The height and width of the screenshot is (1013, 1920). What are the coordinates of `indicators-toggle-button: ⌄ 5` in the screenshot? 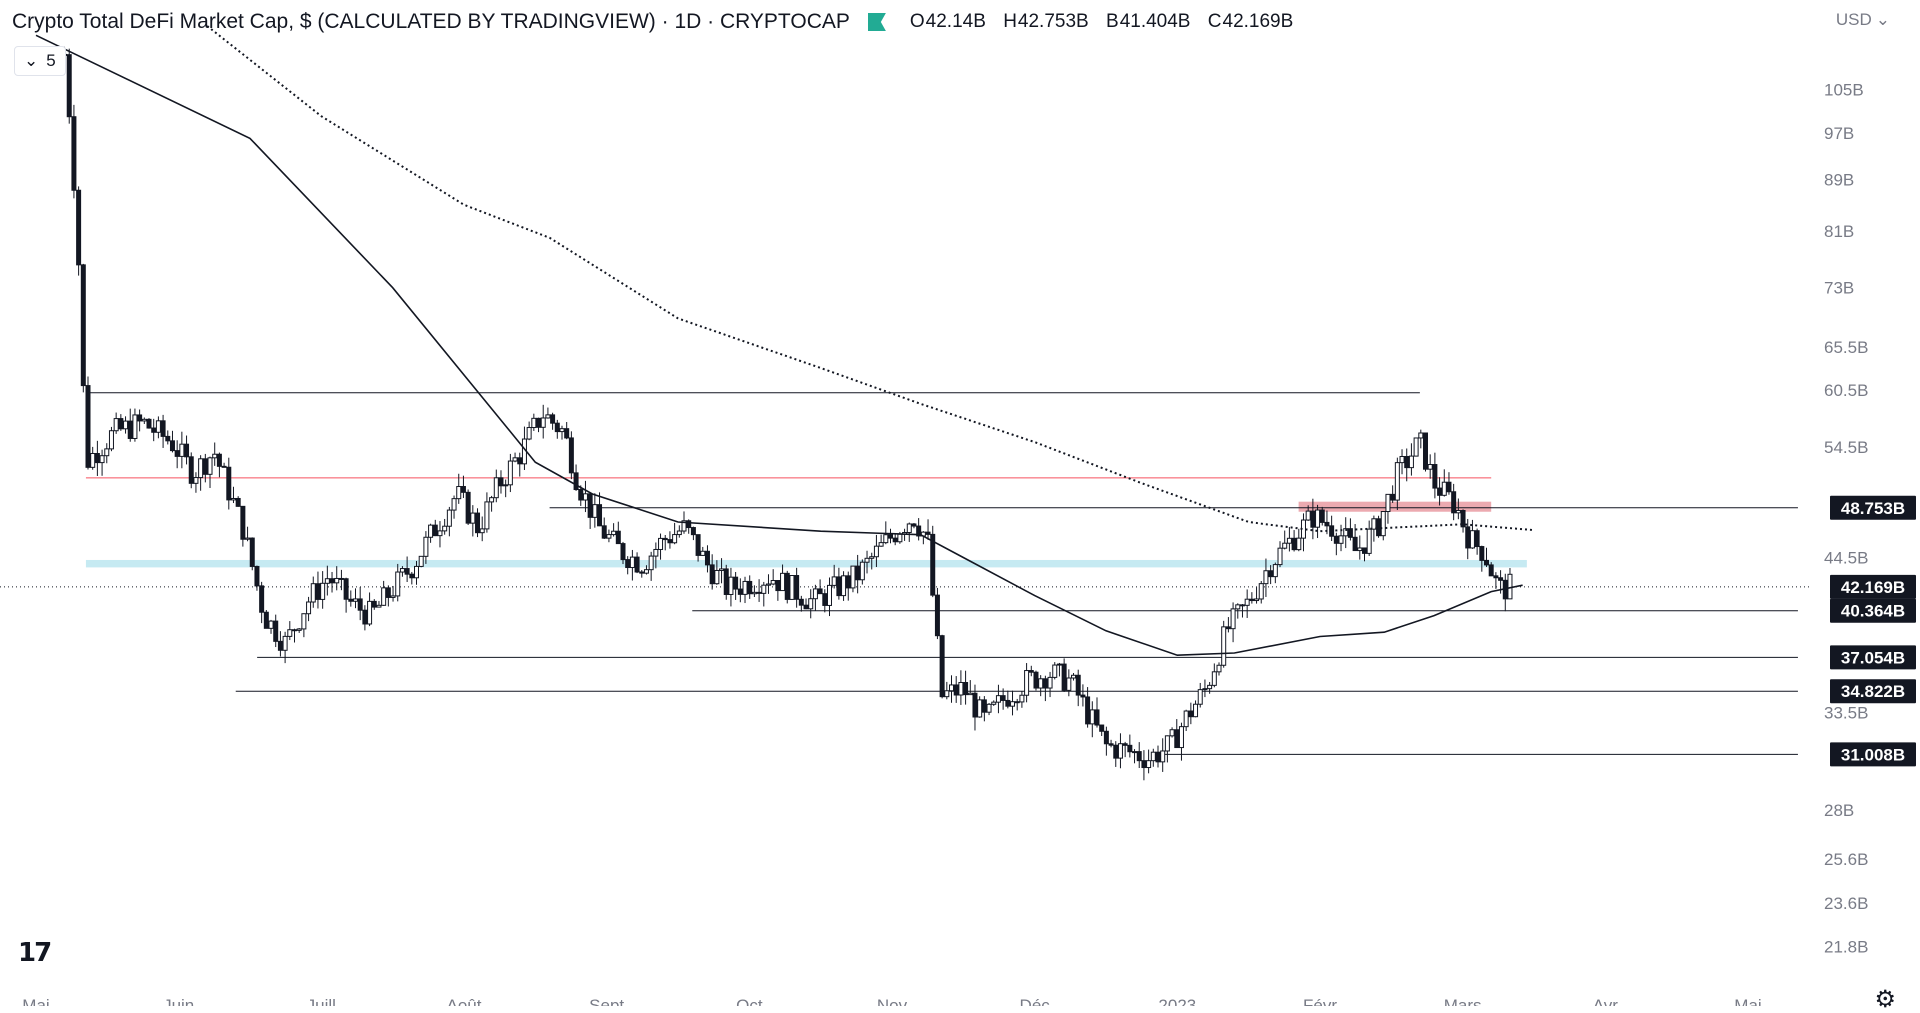 It's located at (40, 61).